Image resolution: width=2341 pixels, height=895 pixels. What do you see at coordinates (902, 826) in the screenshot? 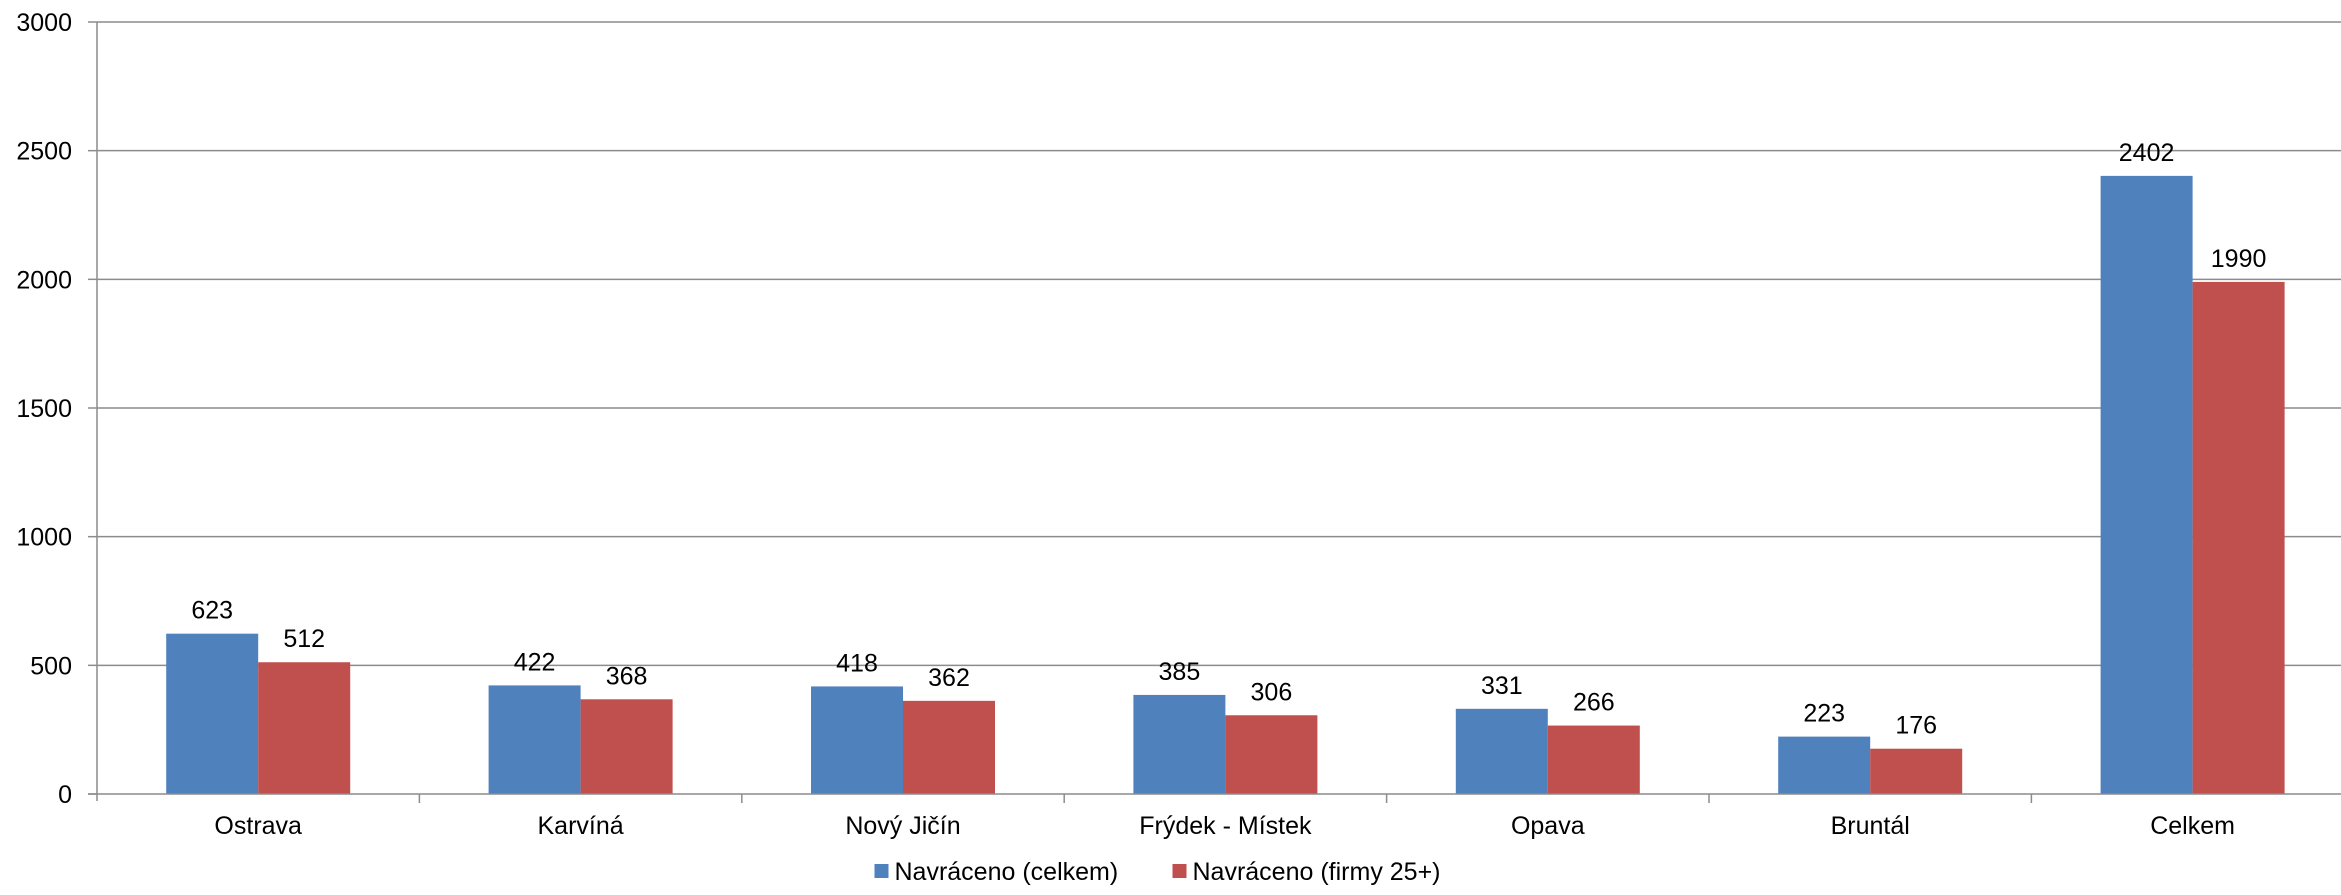
I see `x-tick-label: Nový Jičín` at bounding box center [902, 826].